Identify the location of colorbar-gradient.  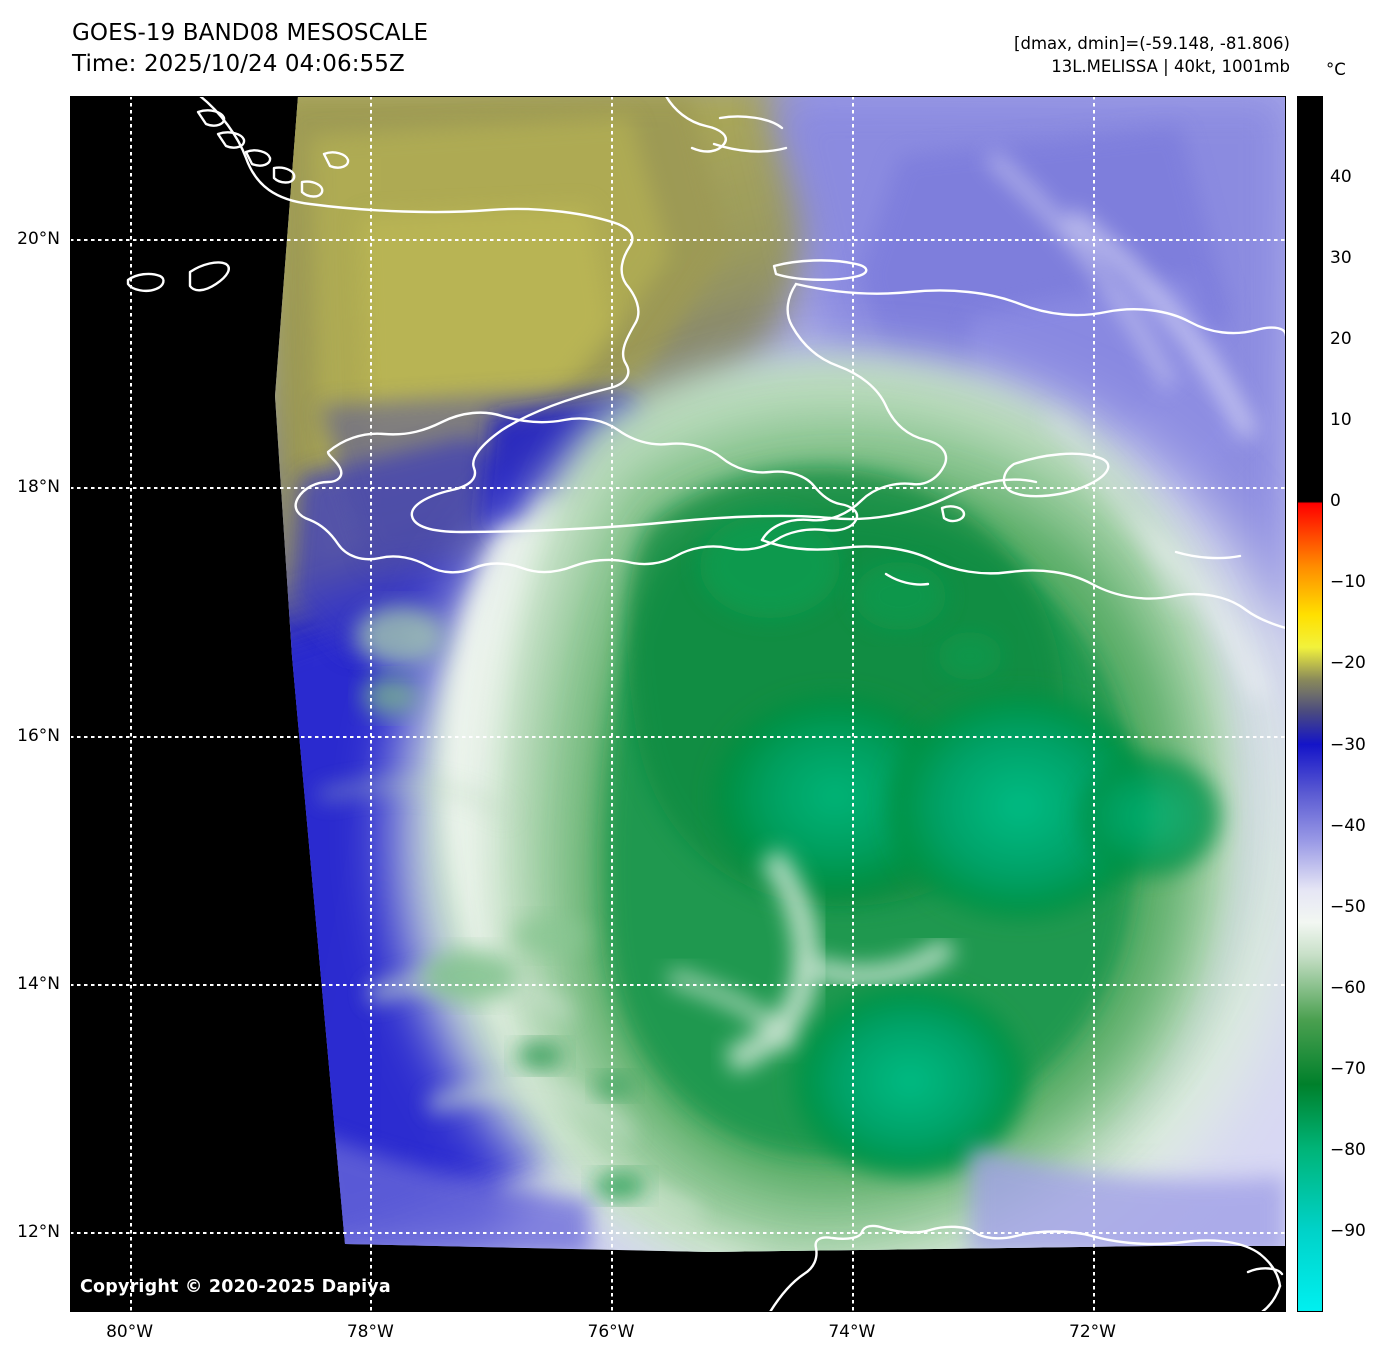
(1310, 704).